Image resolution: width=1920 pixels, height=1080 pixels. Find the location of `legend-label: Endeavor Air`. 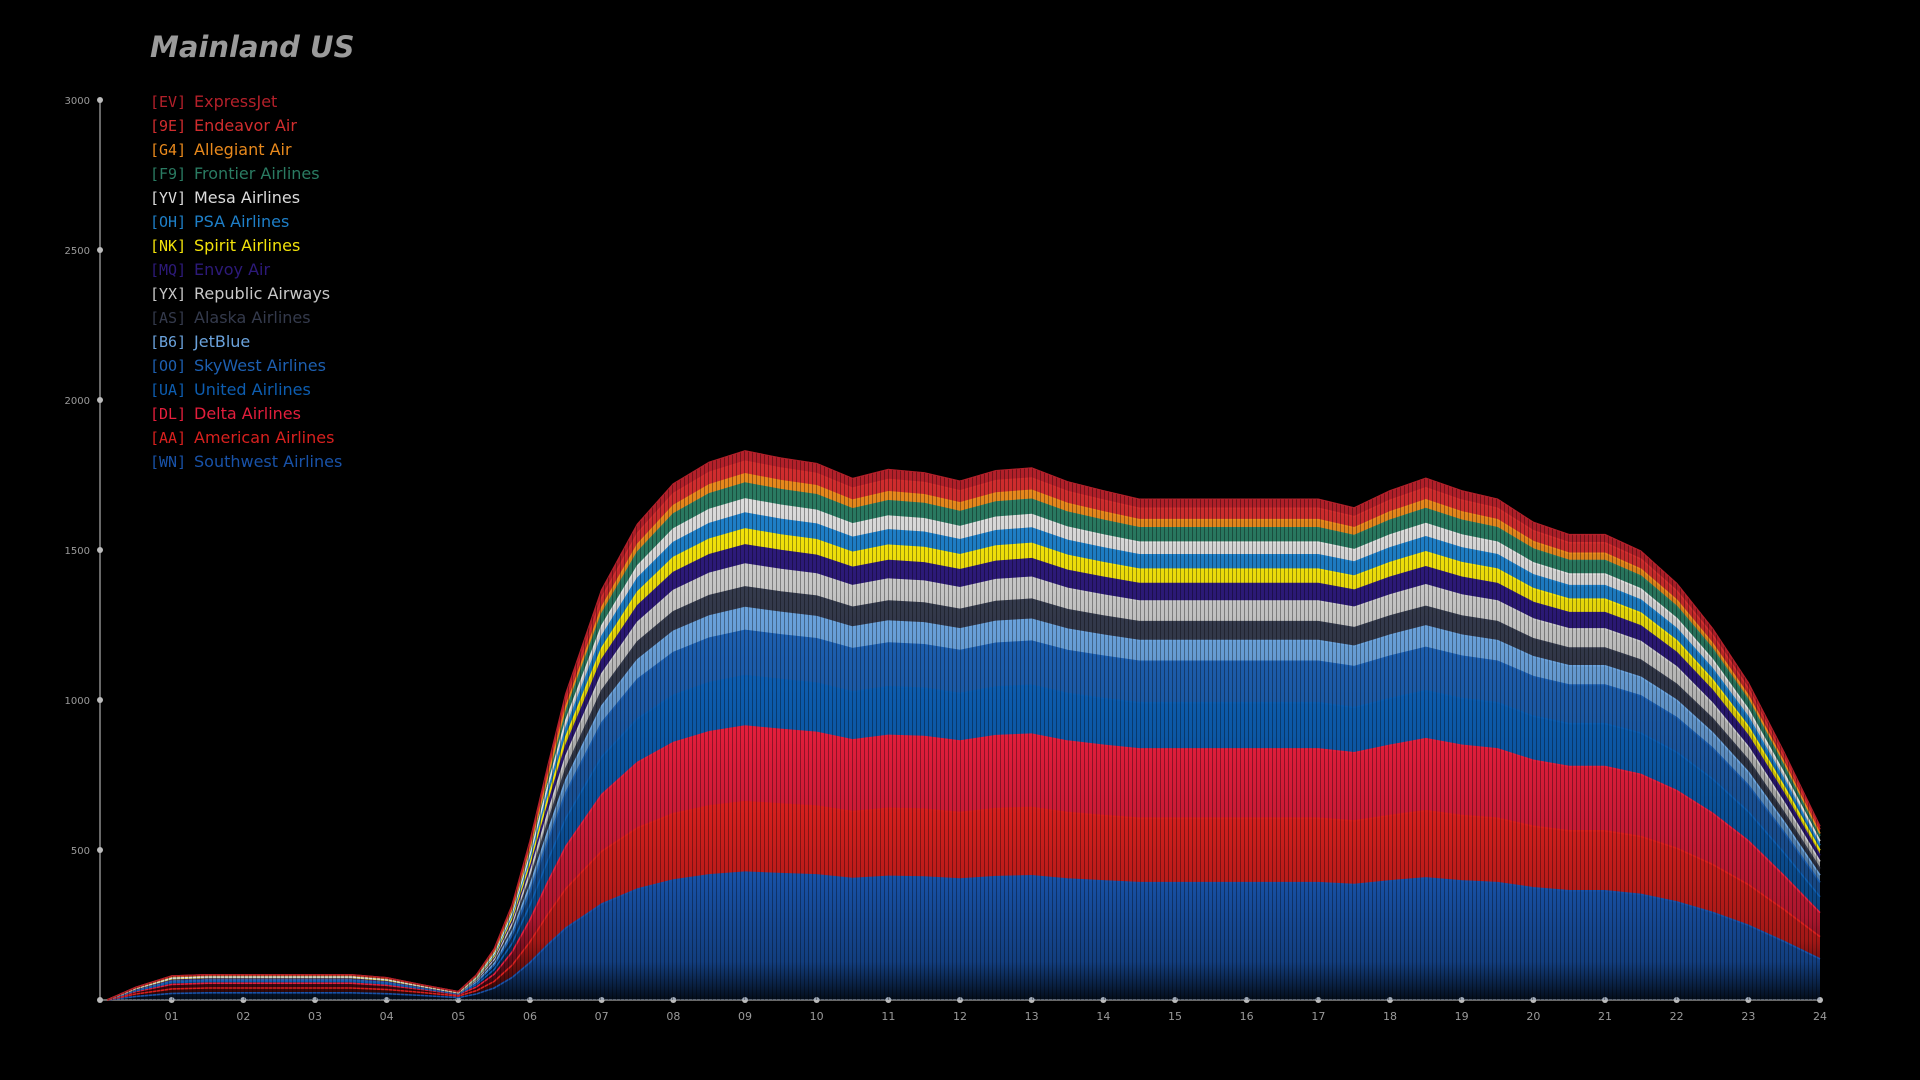

legend-label: Endeavor Air is located at coordinates (245, 125).